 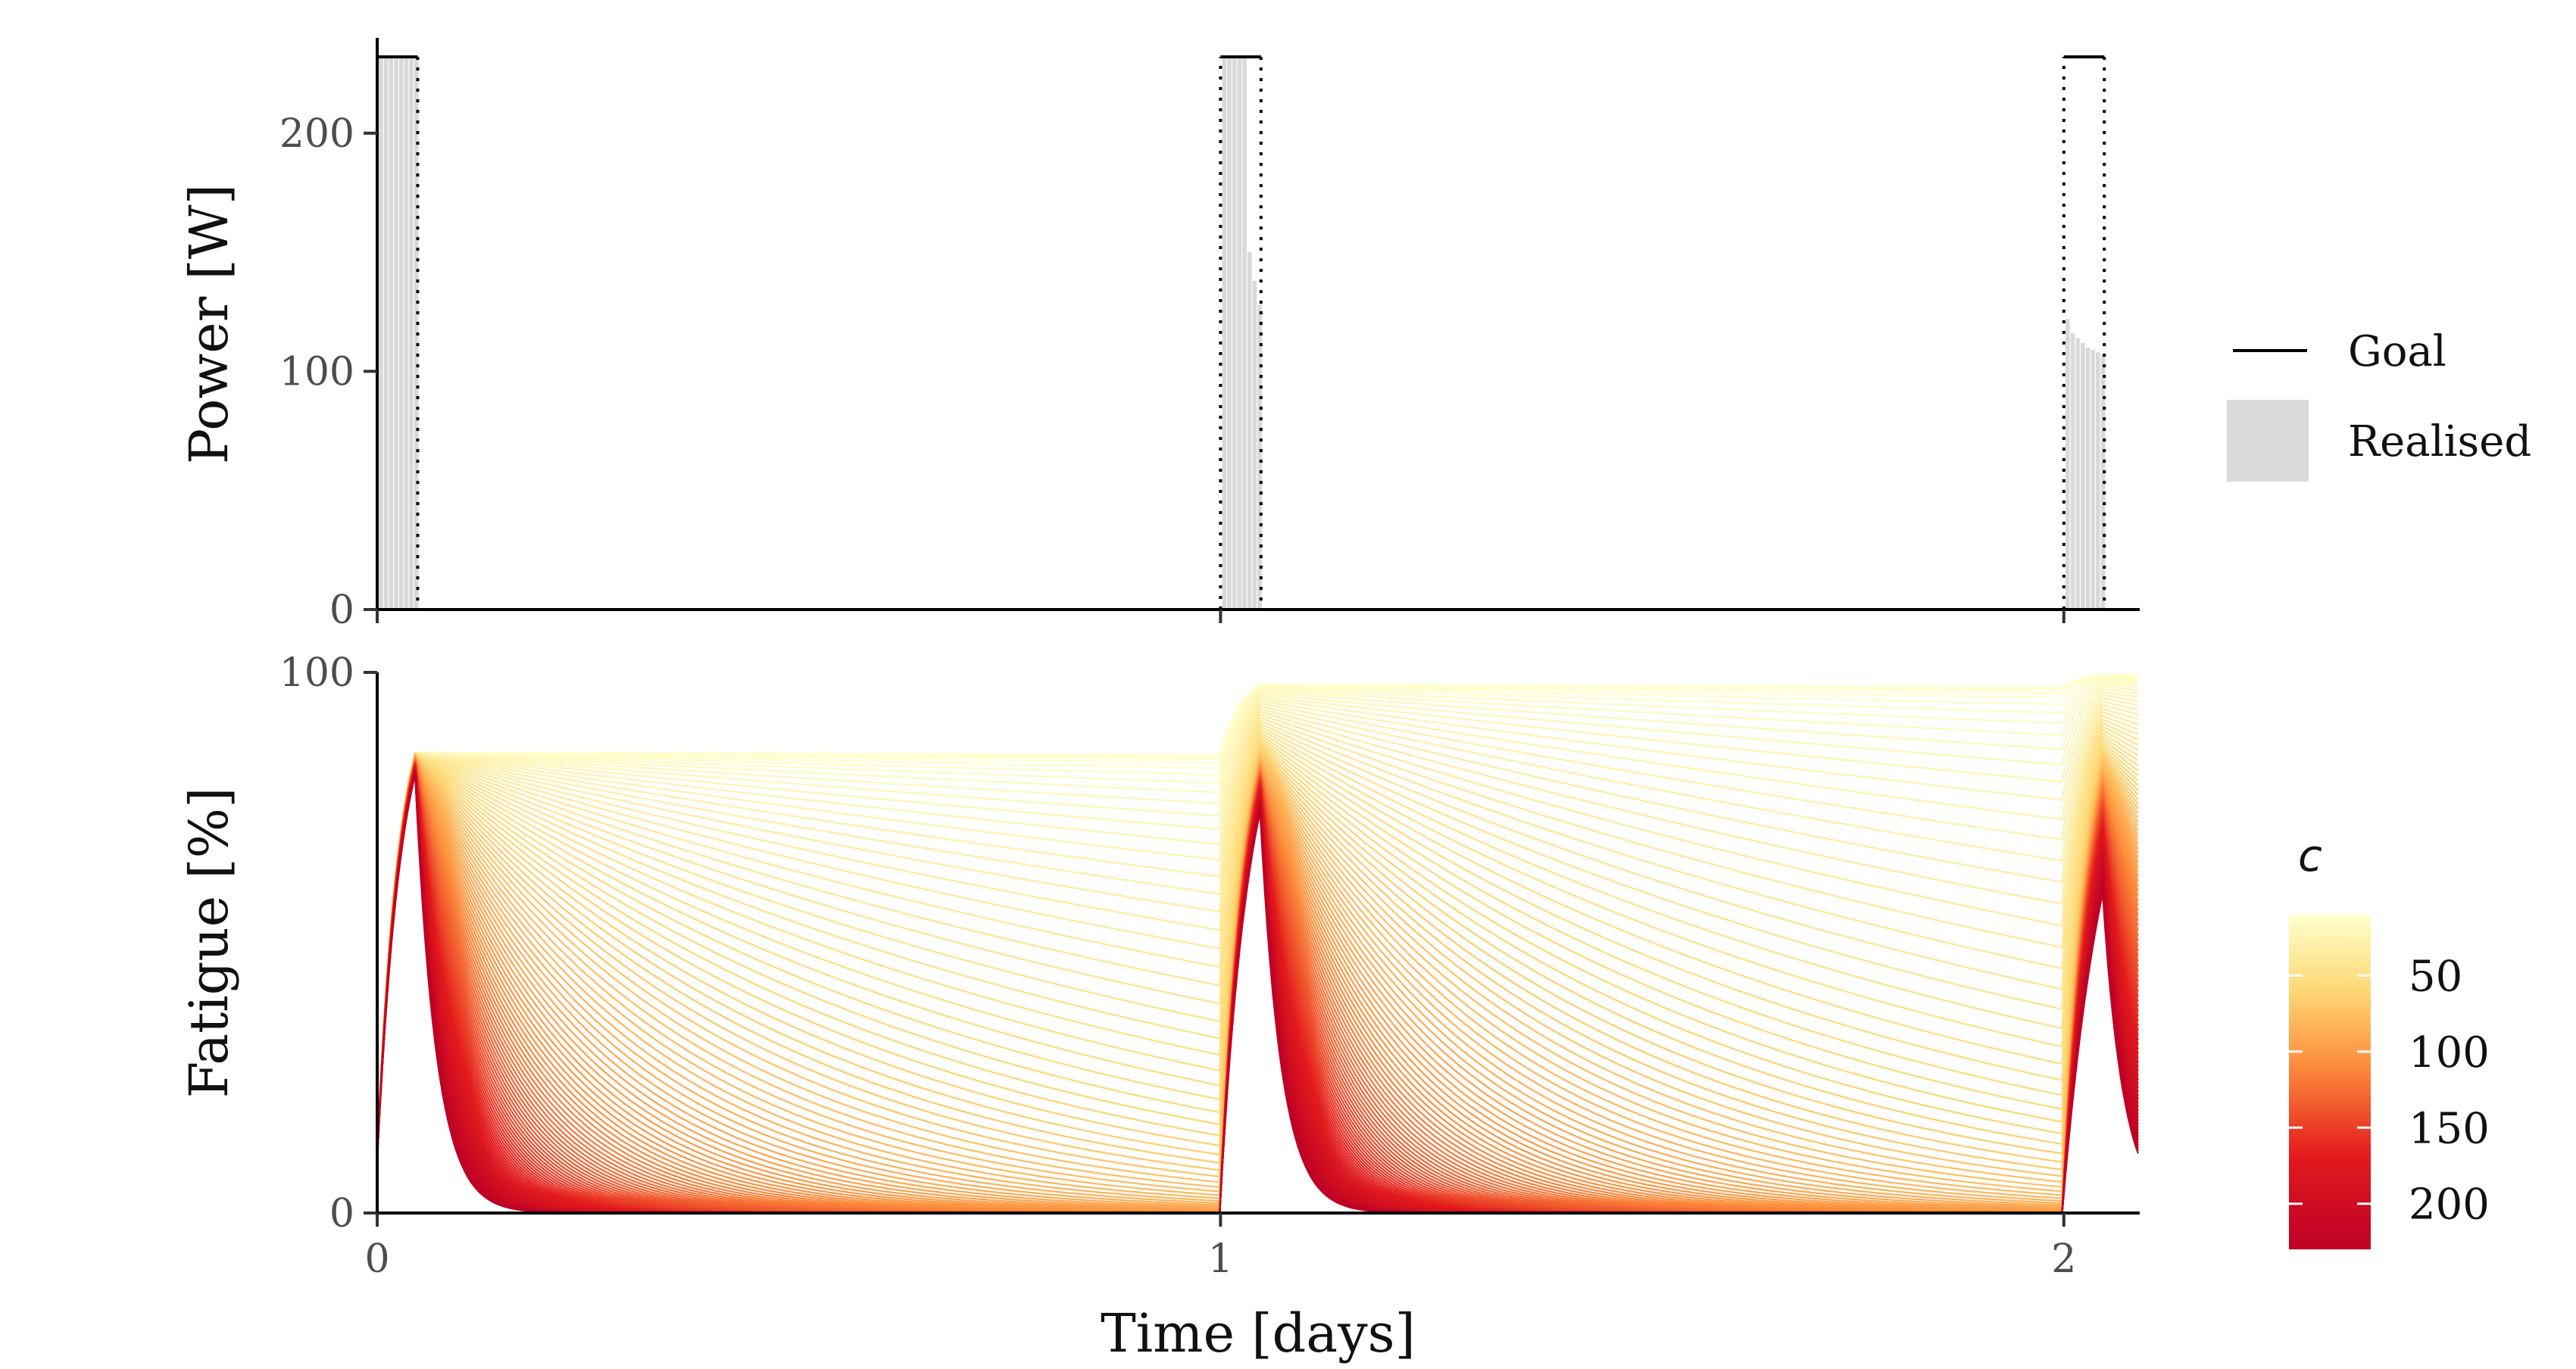 I want to click on fatigue-y-axis-title: Fatigue [%], so click(x=209, y=943).